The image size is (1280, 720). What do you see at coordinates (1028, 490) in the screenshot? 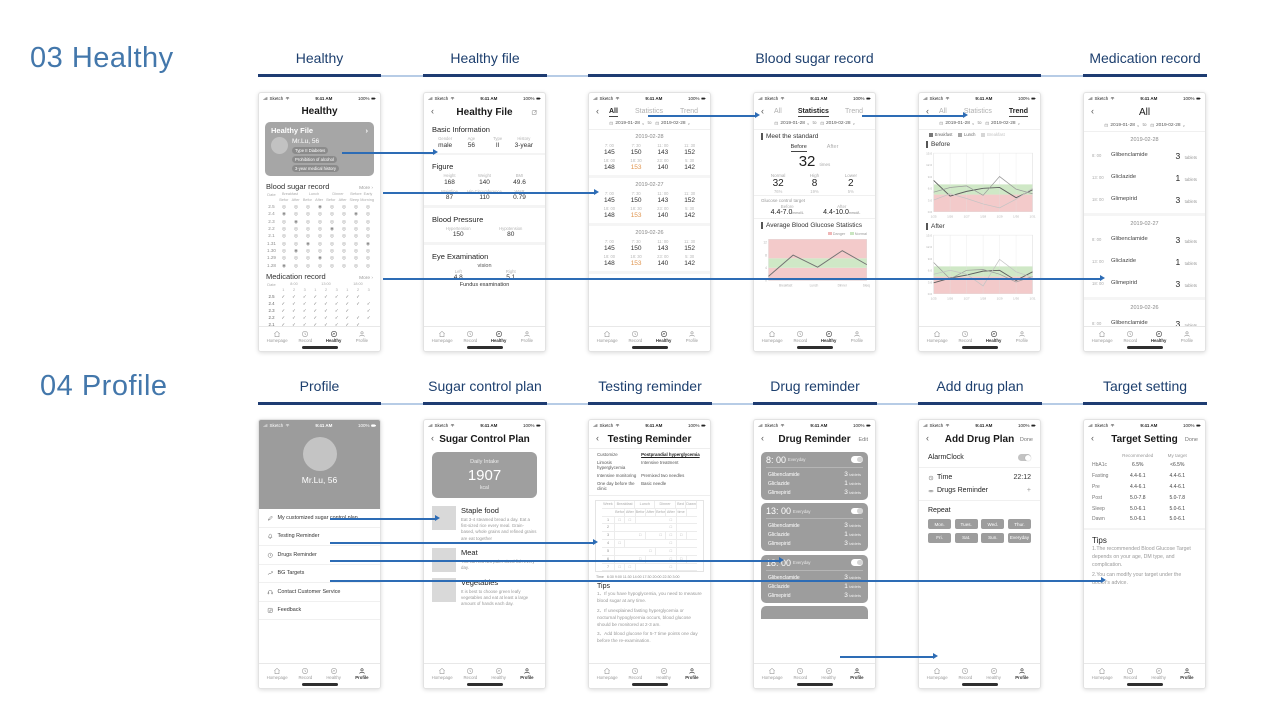
I see `plus-icon: +` at bounding box center [1028, 490].